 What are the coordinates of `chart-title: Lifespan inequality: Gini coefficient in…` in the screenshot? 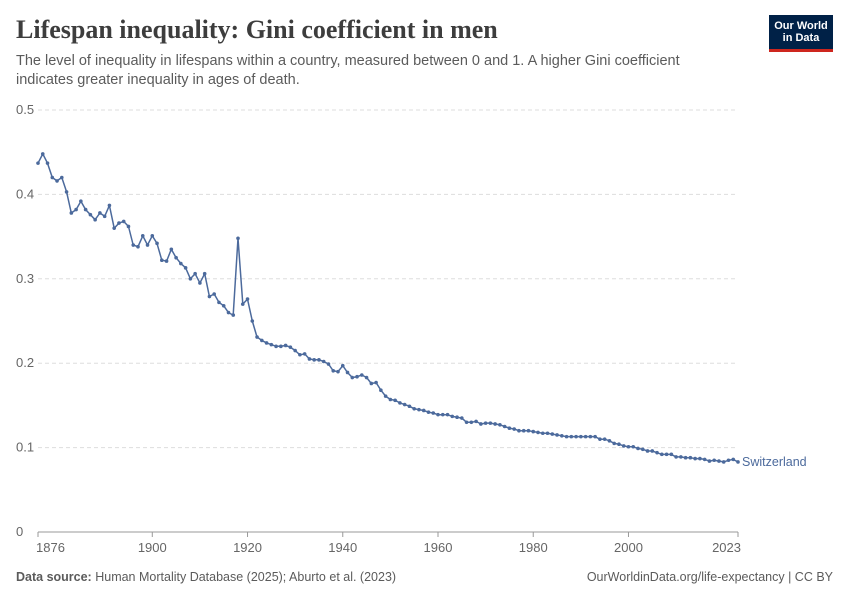 It's located at (257, 29).